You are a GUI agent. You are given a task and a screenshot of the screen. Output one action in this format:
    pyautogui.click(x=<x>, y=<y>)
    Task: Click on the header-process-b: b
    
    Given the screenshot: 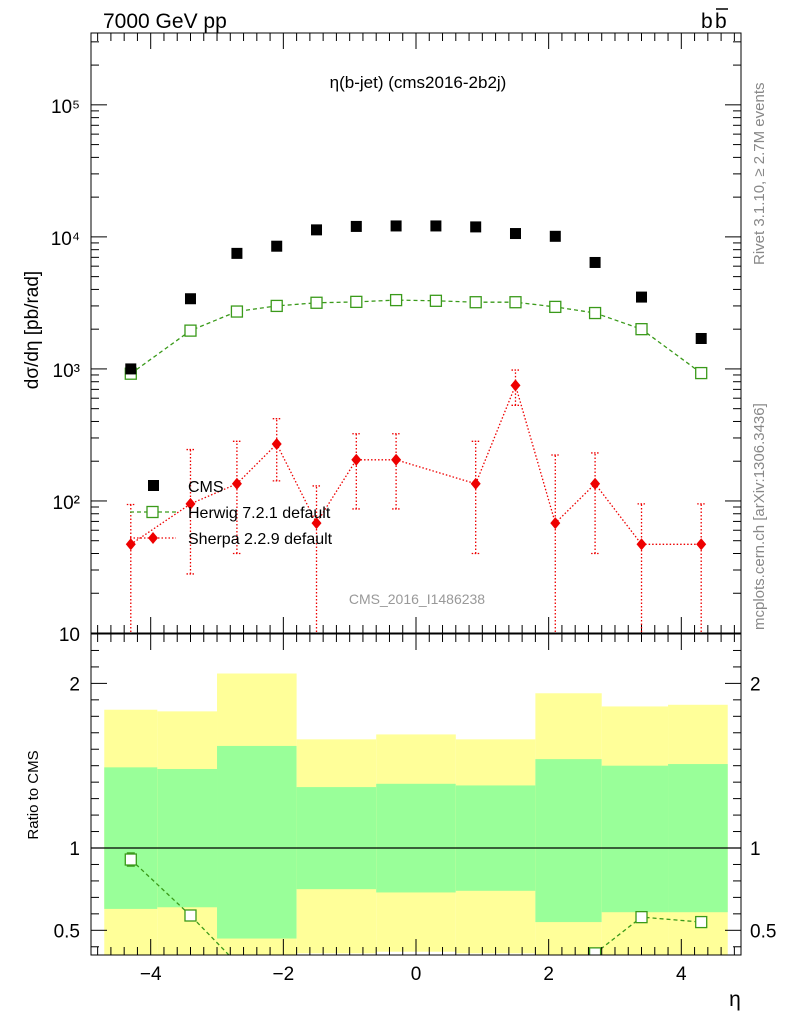 What is the action you would take?
    pyautogui.click(x=707, y=21)
    